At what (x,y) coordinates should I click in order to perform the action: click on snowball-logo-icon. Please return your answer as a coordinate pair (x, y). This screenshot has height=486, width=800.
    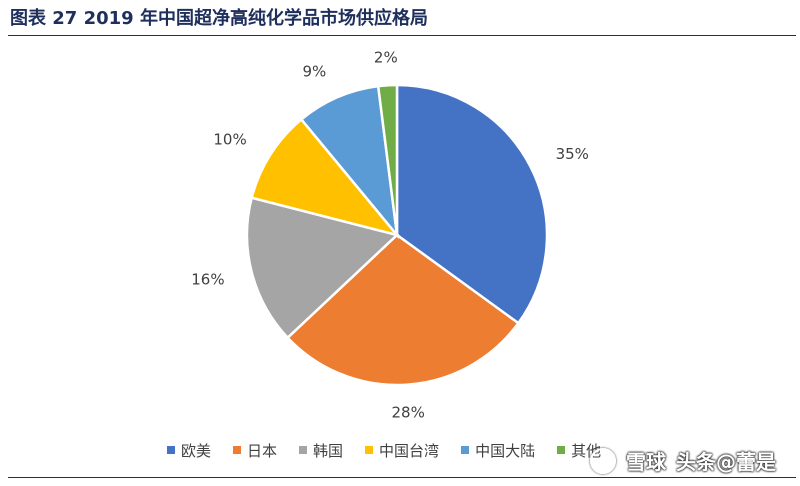
    Looking at the image, I should click on (603, 460).